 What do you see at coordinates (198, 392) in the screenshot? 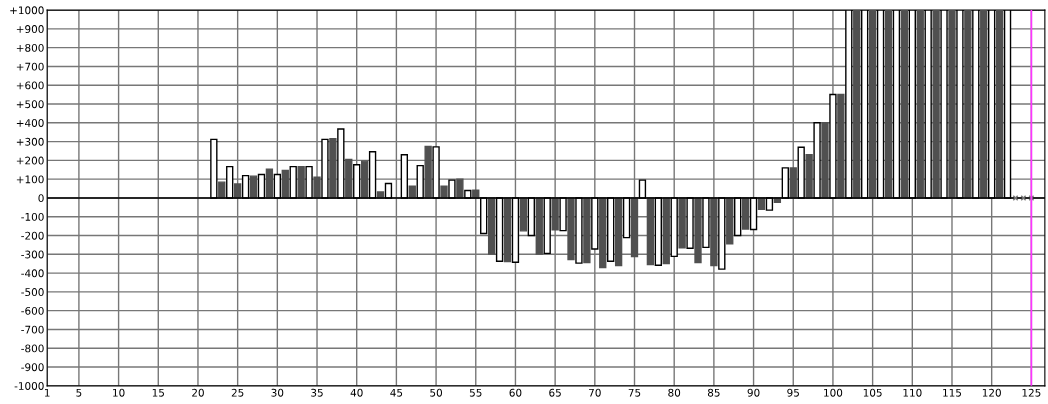
I see `x-tick-label: 20` at bounding box center [198, 392].